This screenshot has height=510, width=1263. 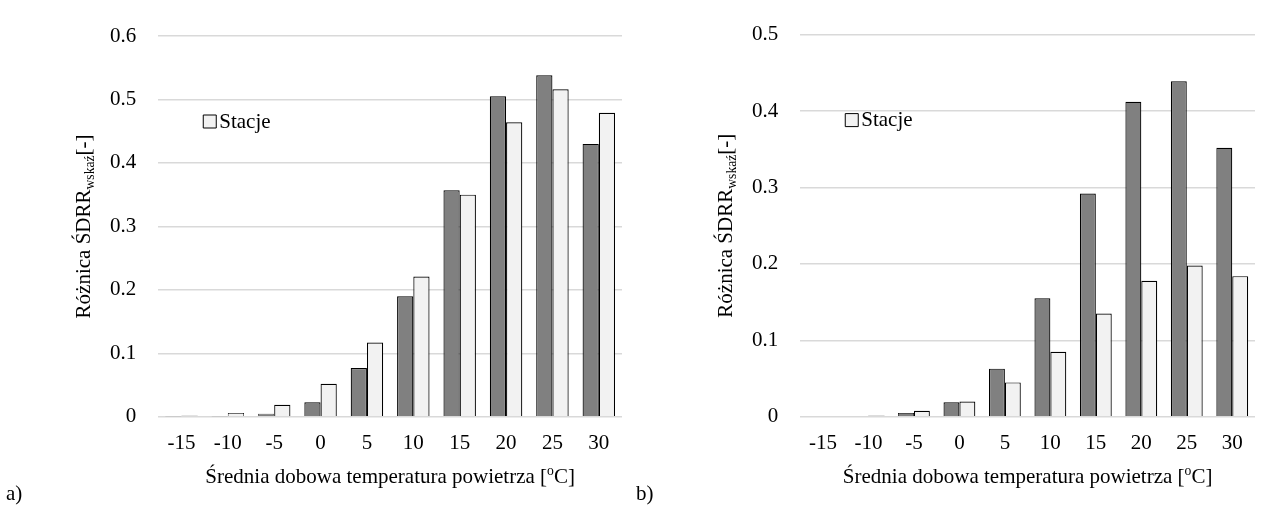 I want to click on y-tick-label: 0.6, so click(x=123, y=34).